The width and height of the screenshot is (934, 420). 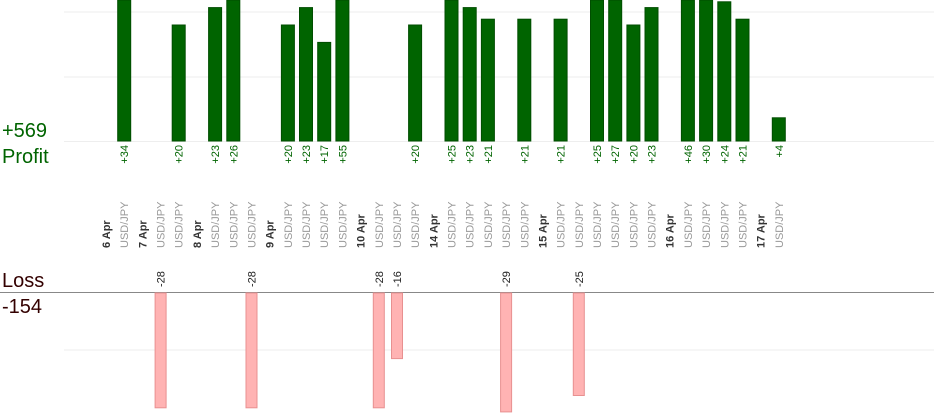 I want to click on date-label: 16 Apr, so click(x=671, y=230).